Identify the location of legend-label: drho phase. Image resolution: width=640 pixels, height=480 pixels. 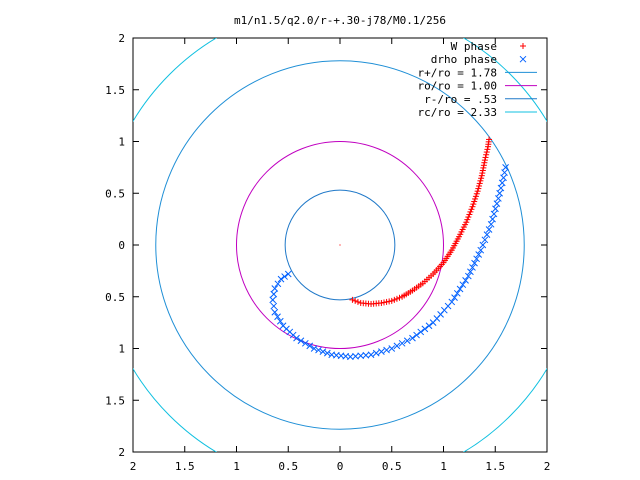
(464, 59).